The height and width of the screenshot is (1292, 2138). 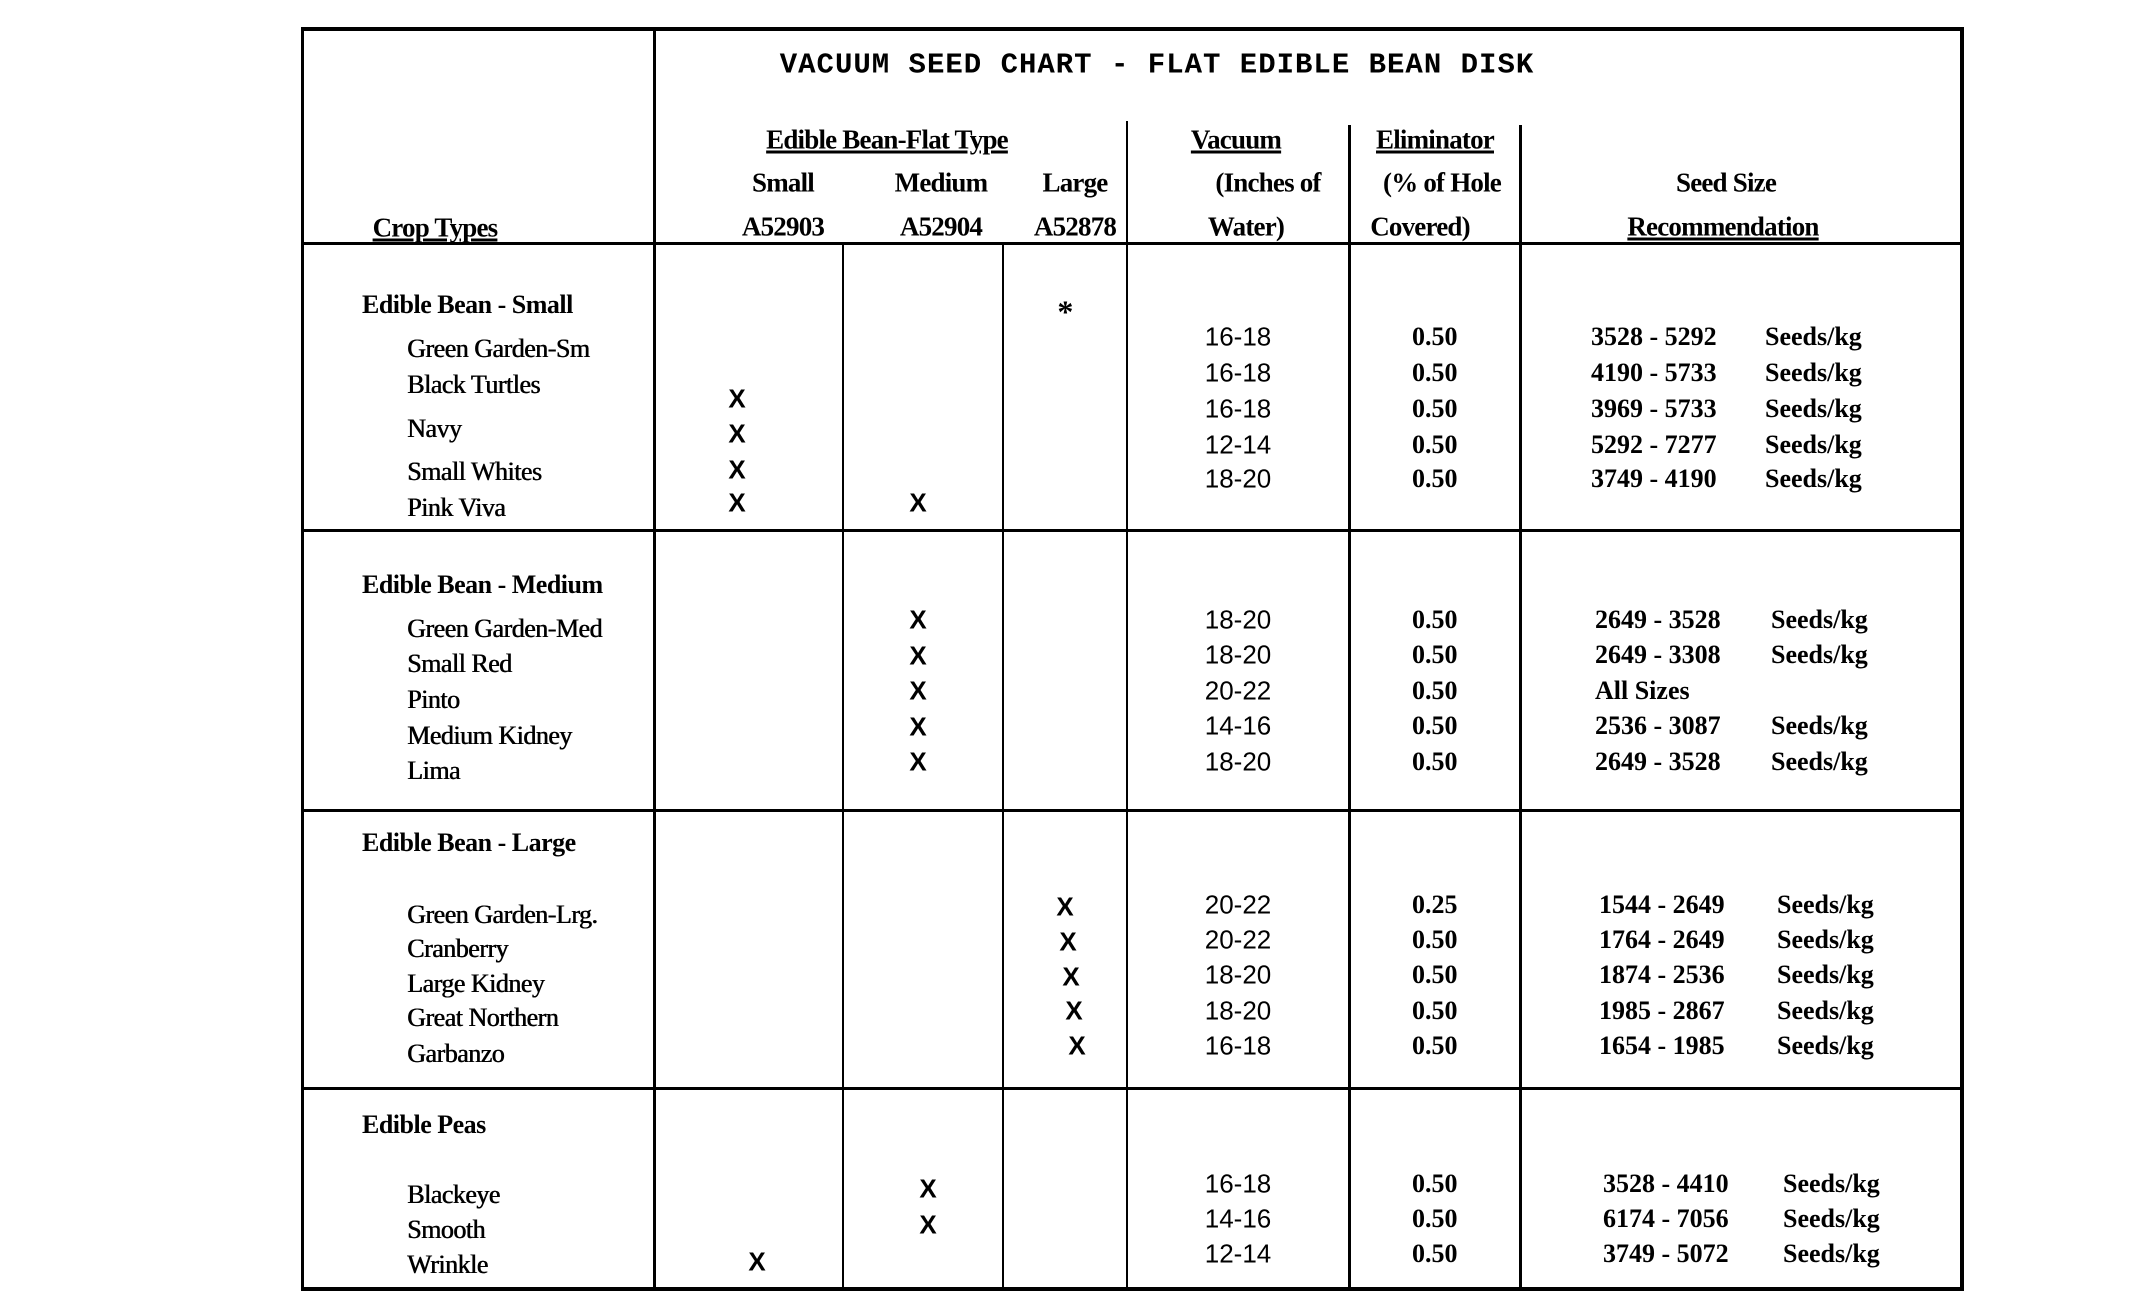 I want to click on crop-name: Smooth, so click(x=446, y=1229).